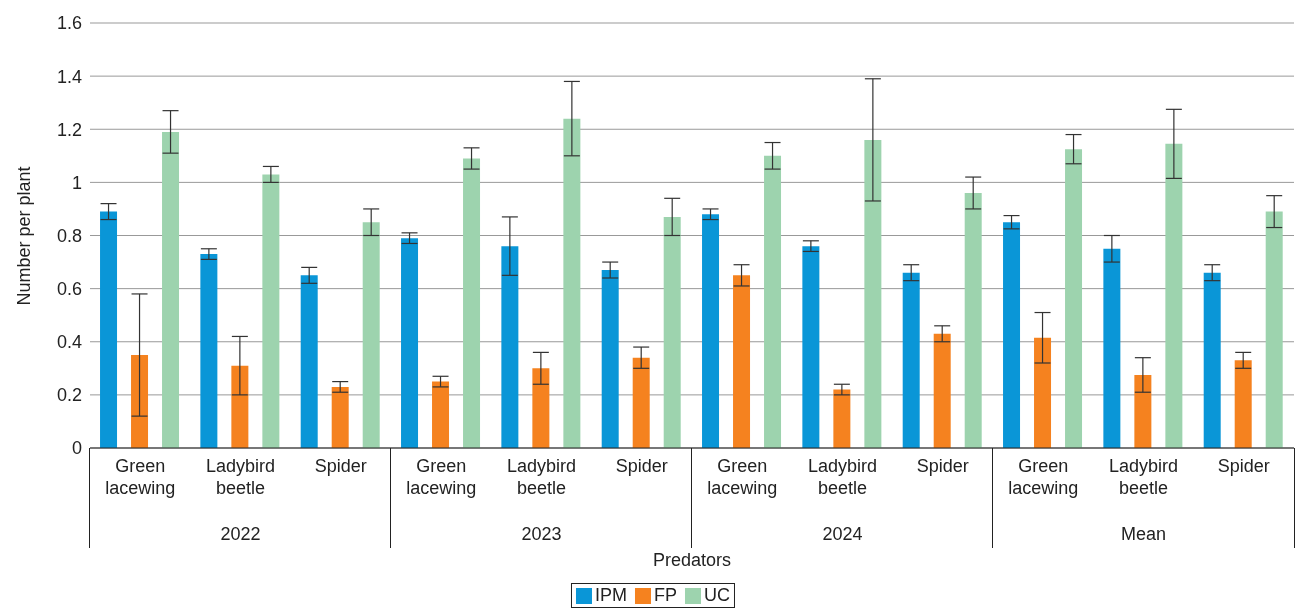 The width and height of the screenshot is (1298, 610). I want to click on y-tick-label: 1.4, so click(69, 76).